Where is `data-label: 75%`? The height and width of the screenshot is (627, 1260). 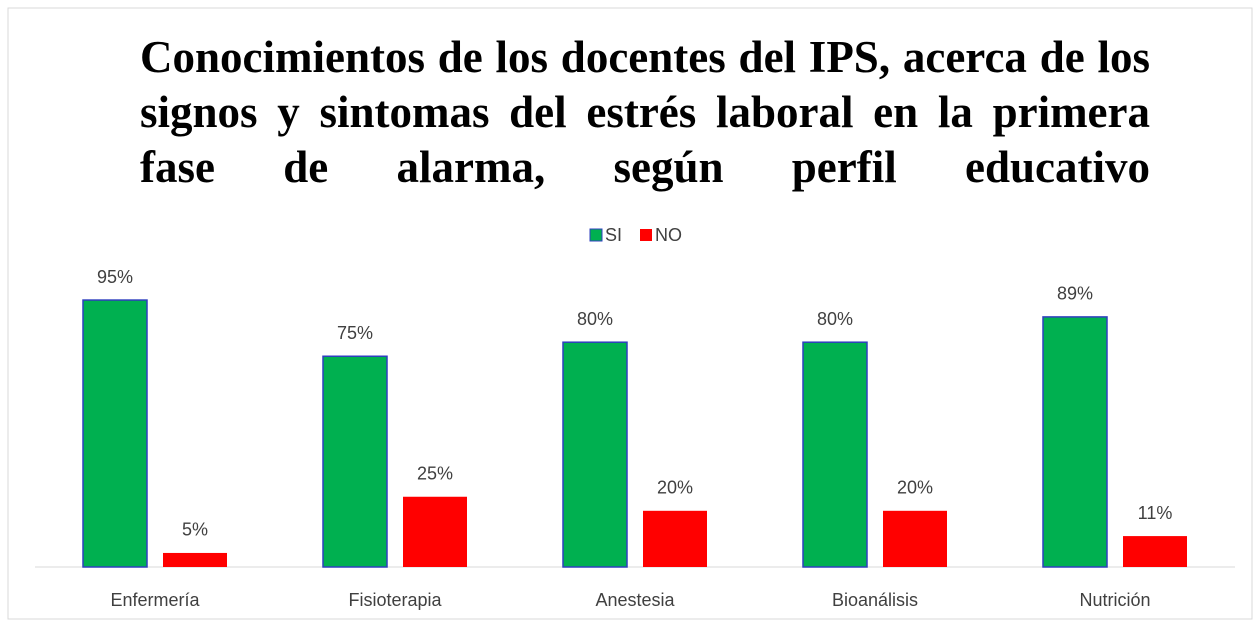
data-label: 75% is located at coordinates (355, 333).